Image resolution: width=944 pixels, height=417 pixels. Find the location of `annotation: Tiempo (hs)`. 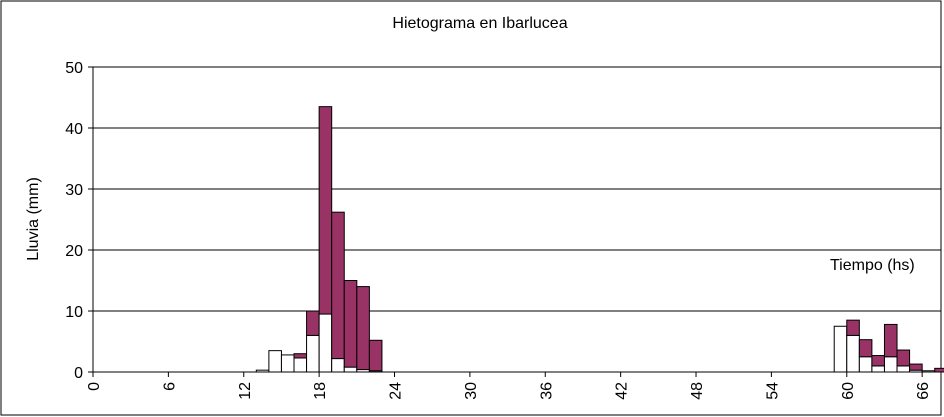

annotation: Tiempo (hs) is located at coordinates (872, 265).